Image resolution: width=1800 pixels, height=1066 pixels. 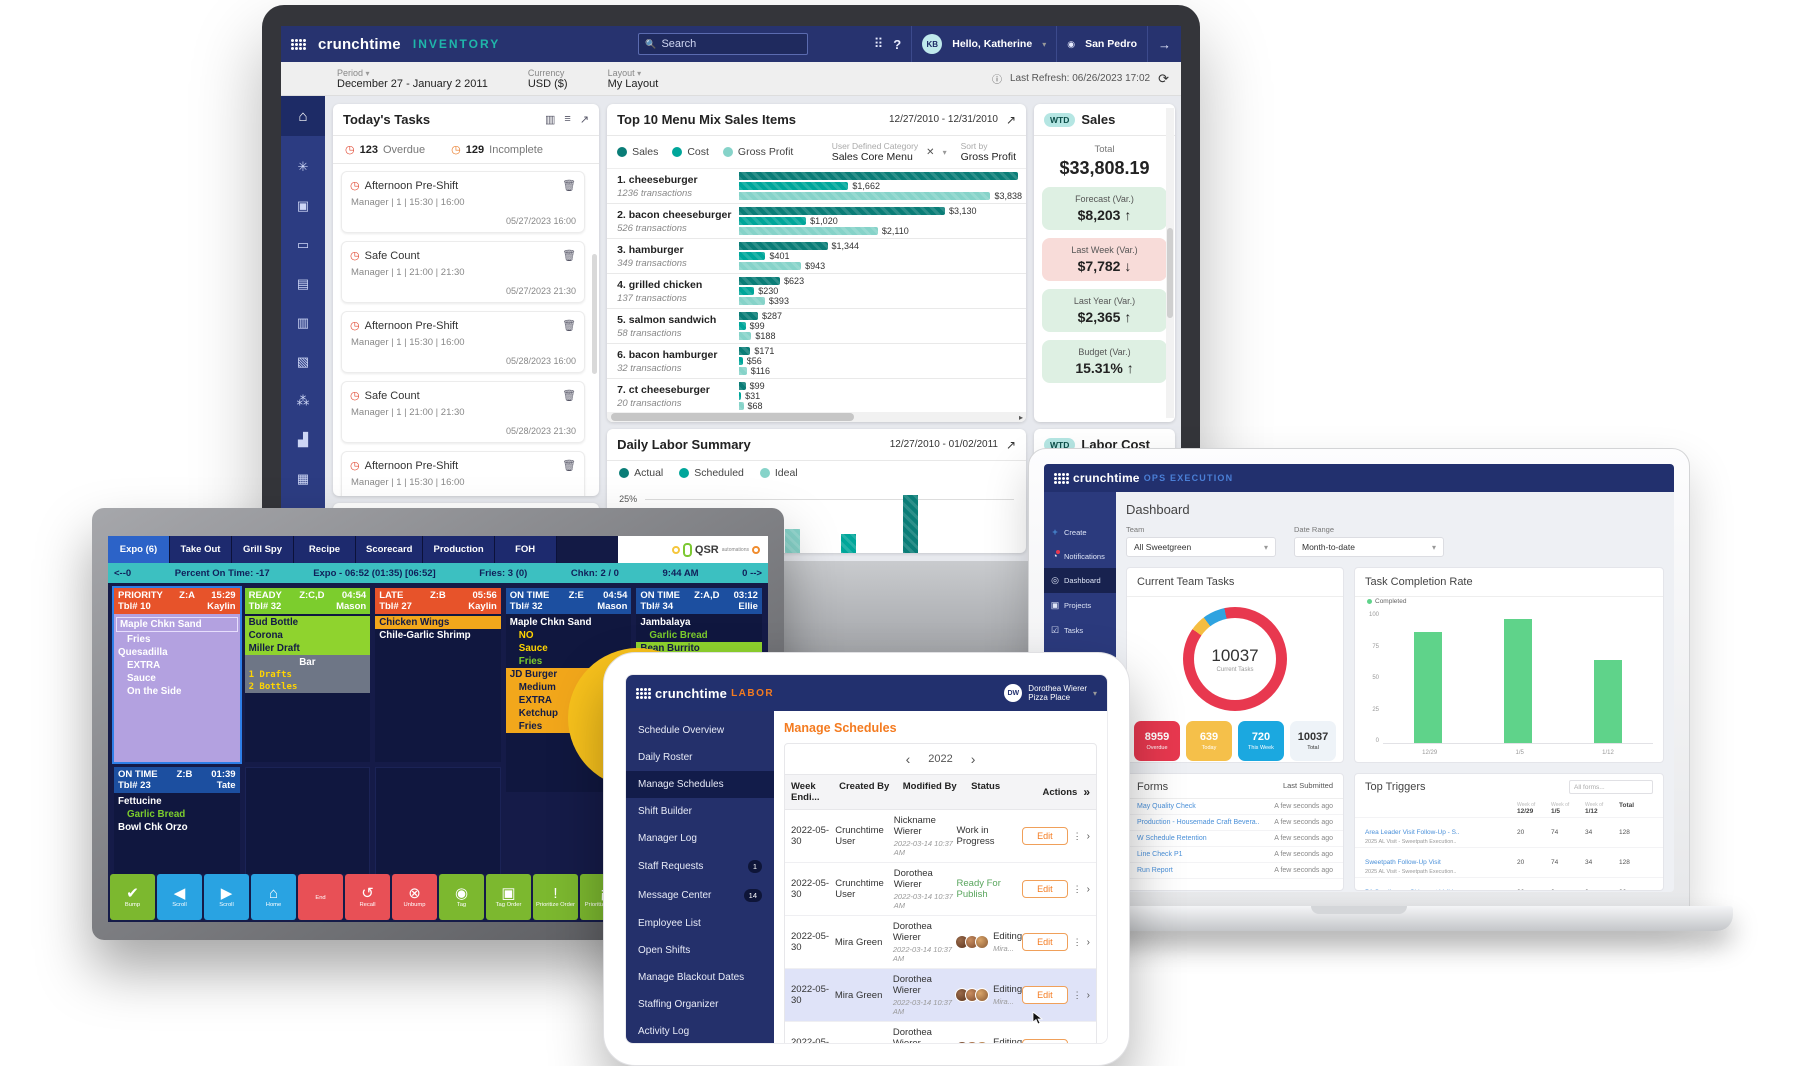 I want to click on sidebar-item-schedule-overview: Schedule Overview, so click(x=681, y=730).